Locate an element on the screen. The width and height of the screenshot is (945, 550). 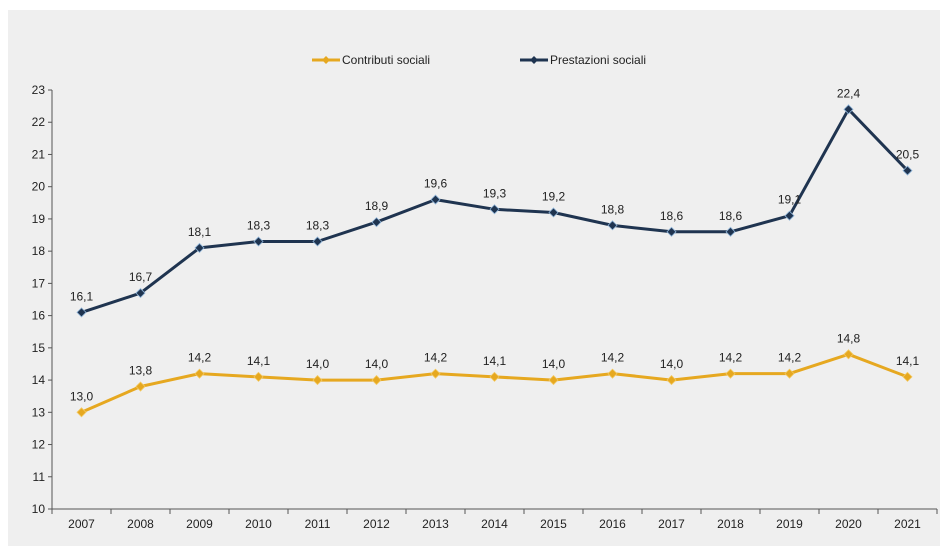
data-label: 22,4 is located at coordinates (849, 93).